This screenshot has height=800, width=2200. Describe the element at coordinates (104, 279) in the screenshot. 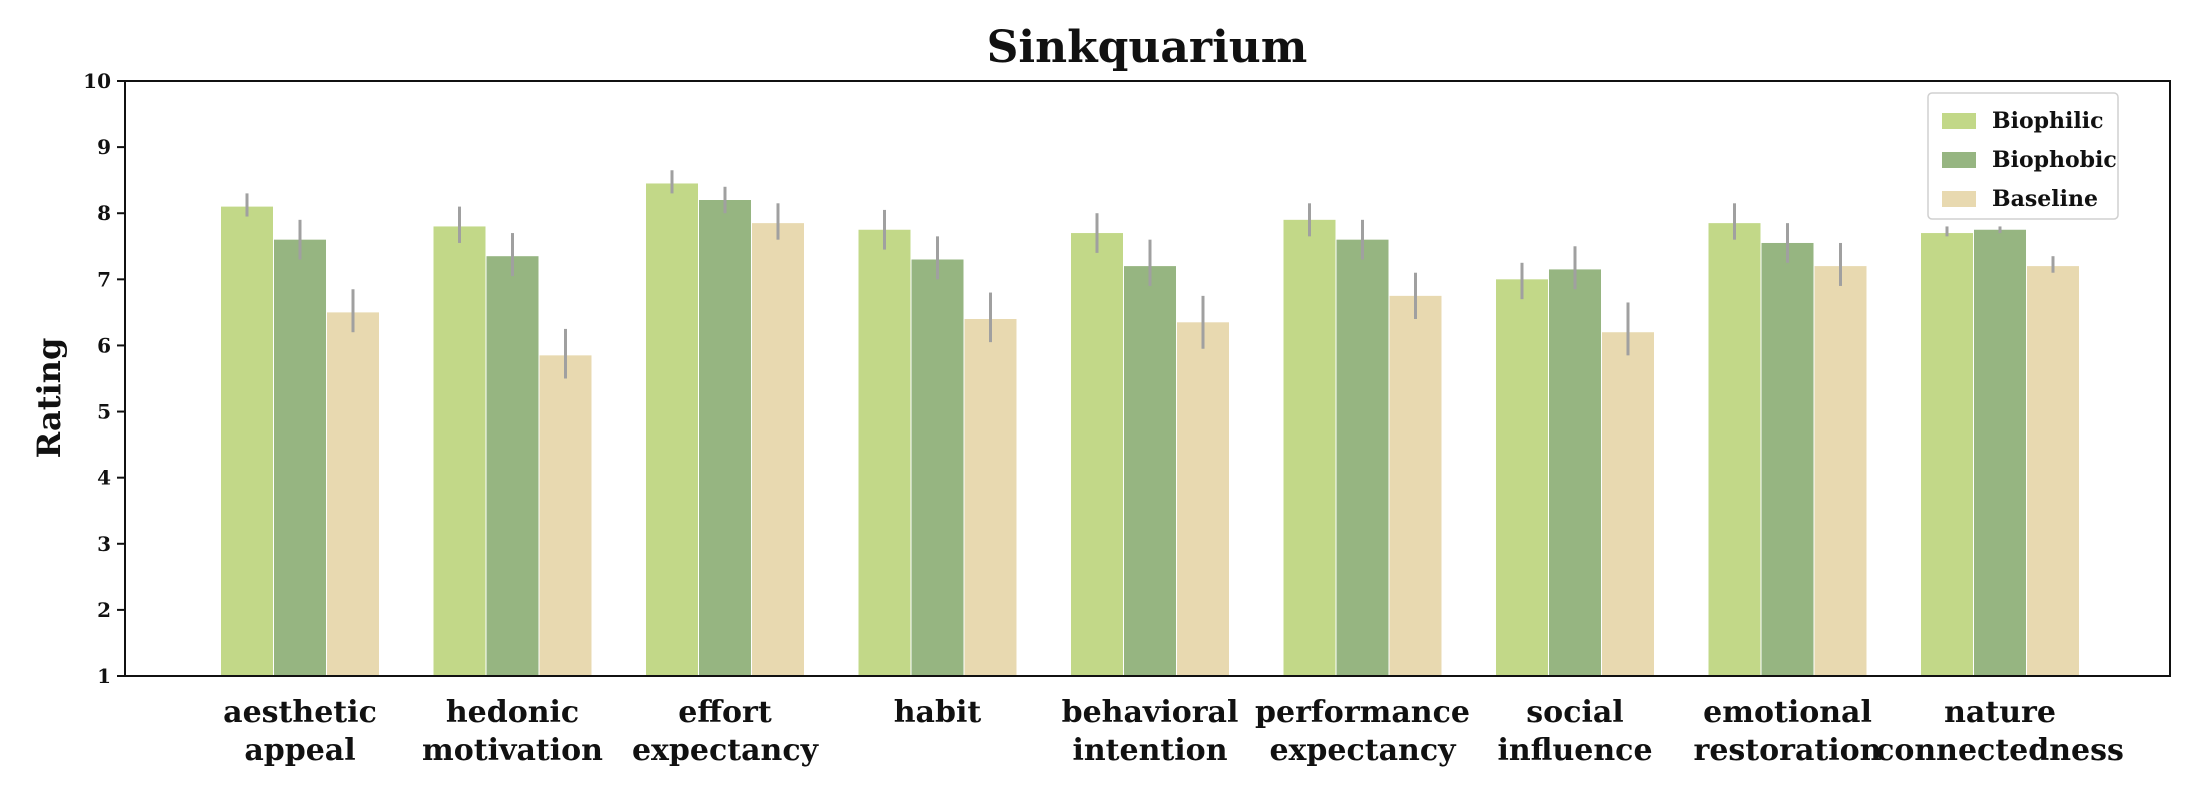

I see `y-tick-label: 7` at that location.